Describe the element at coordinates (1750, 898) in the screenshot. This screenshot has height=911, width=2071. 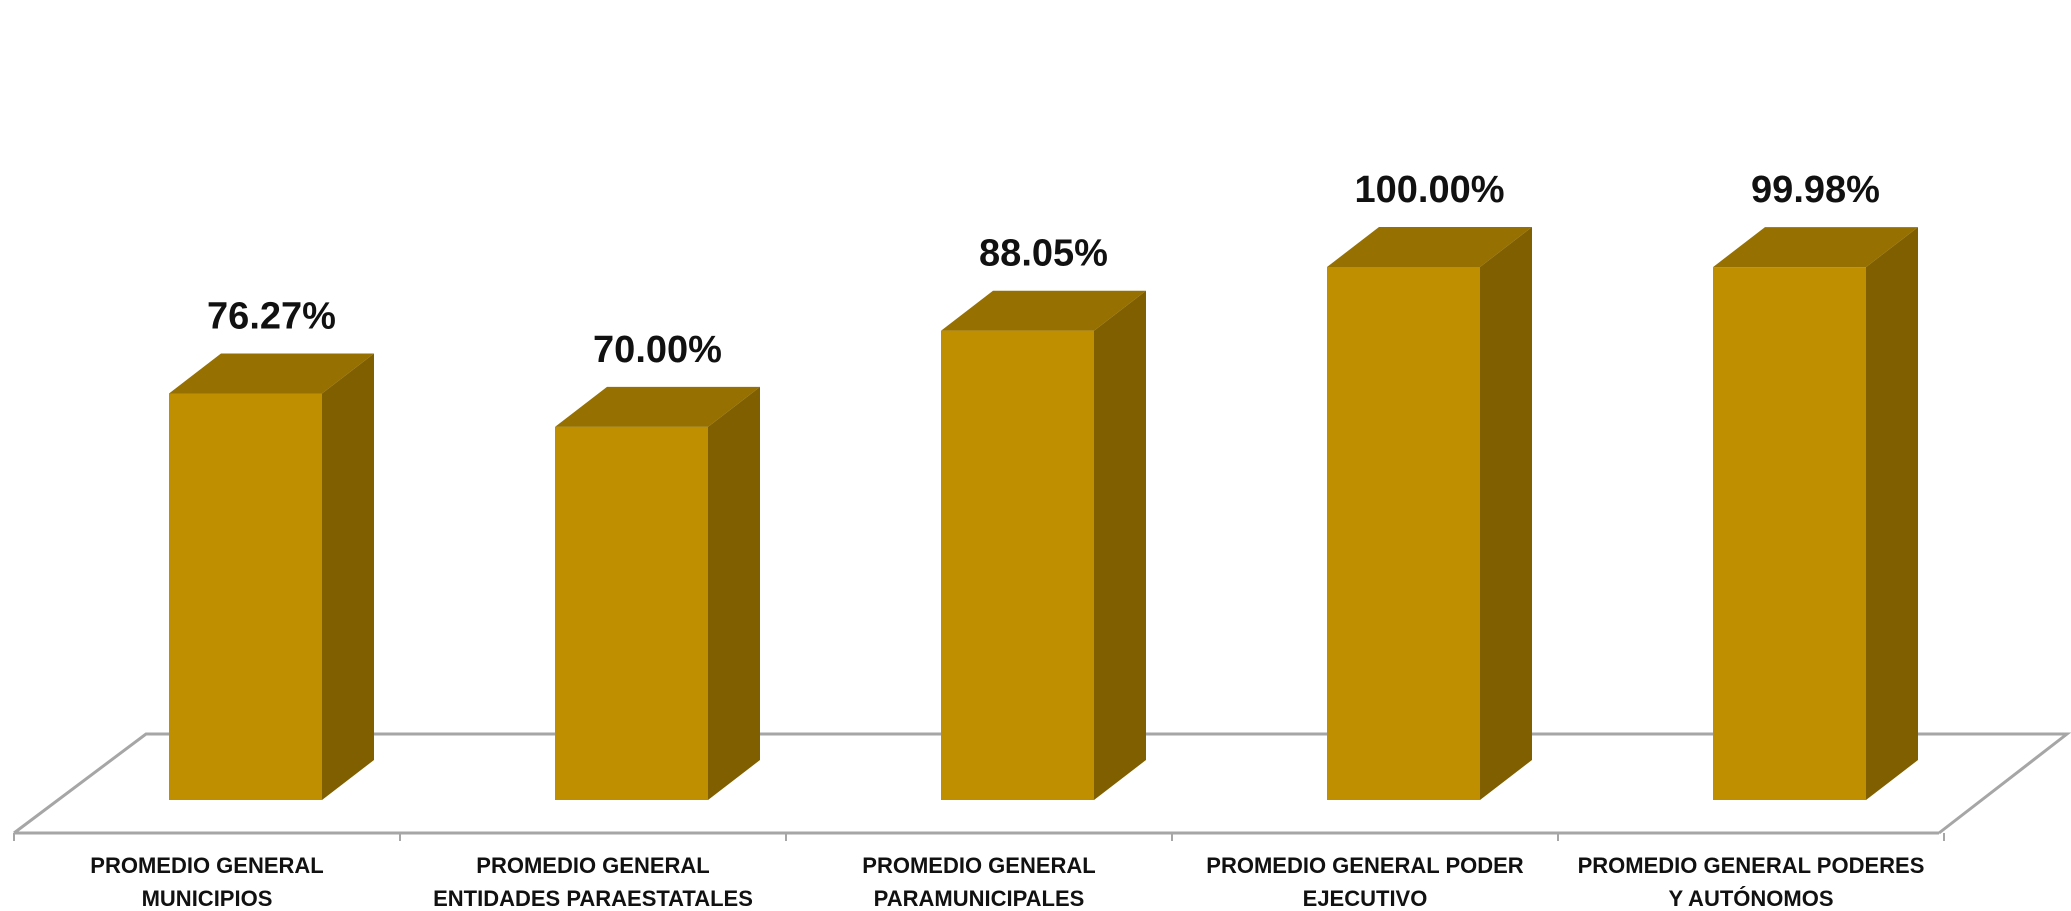
I see `category-tick-label: Y AUTÓNOMOS` at that location.